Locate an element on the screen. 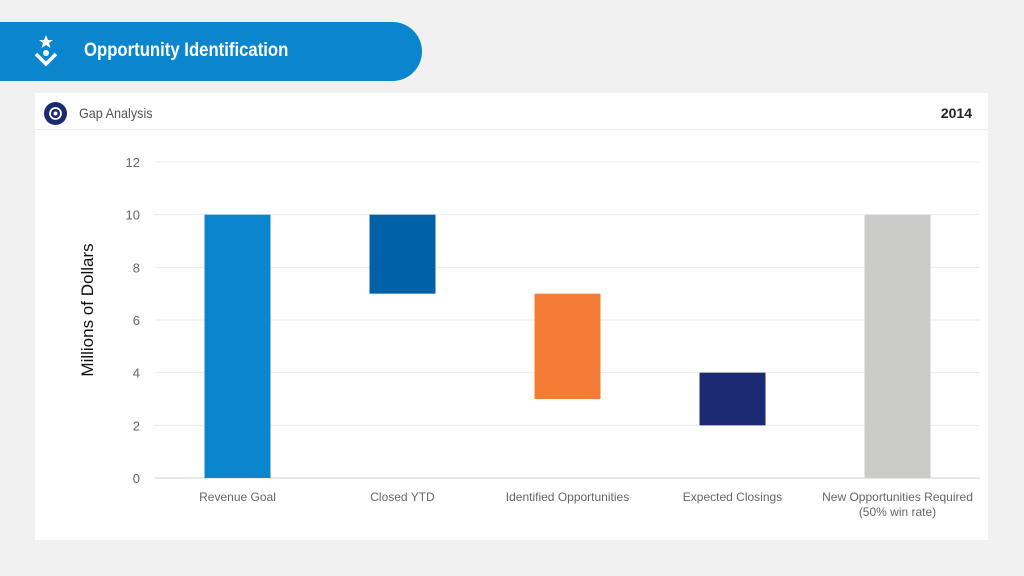 The image size is (1024, 576). y-axis-label: Millions of Dollars is located at coordinates (87, 309).